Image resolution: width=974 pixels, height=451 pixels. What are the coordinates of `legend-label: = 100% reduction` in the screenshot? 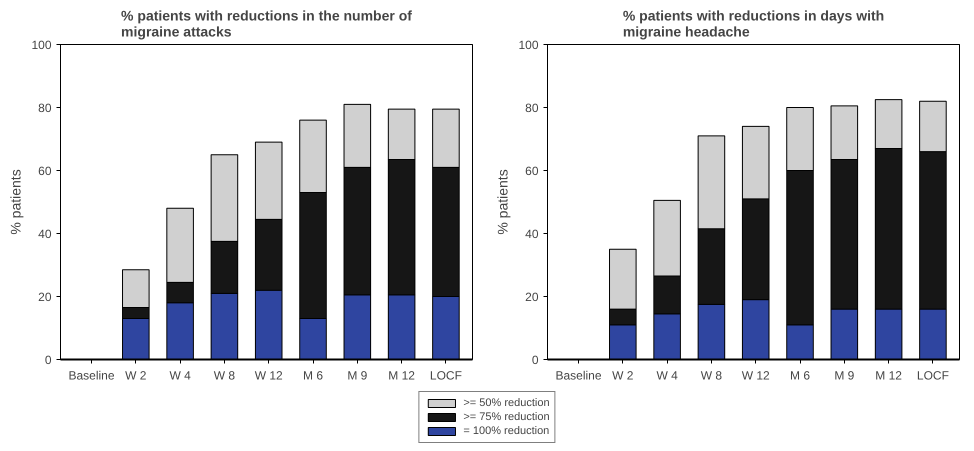 It's located at (506, 431).